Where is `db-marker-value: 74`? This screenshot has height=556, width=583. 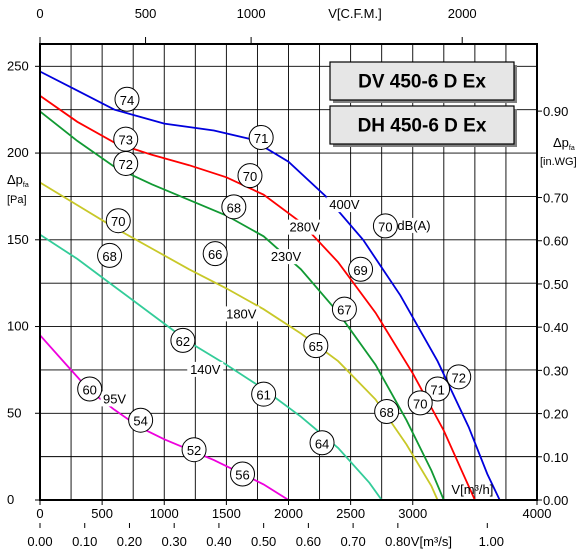
db-marker-value: 74 is located at coordinates (127, 100).